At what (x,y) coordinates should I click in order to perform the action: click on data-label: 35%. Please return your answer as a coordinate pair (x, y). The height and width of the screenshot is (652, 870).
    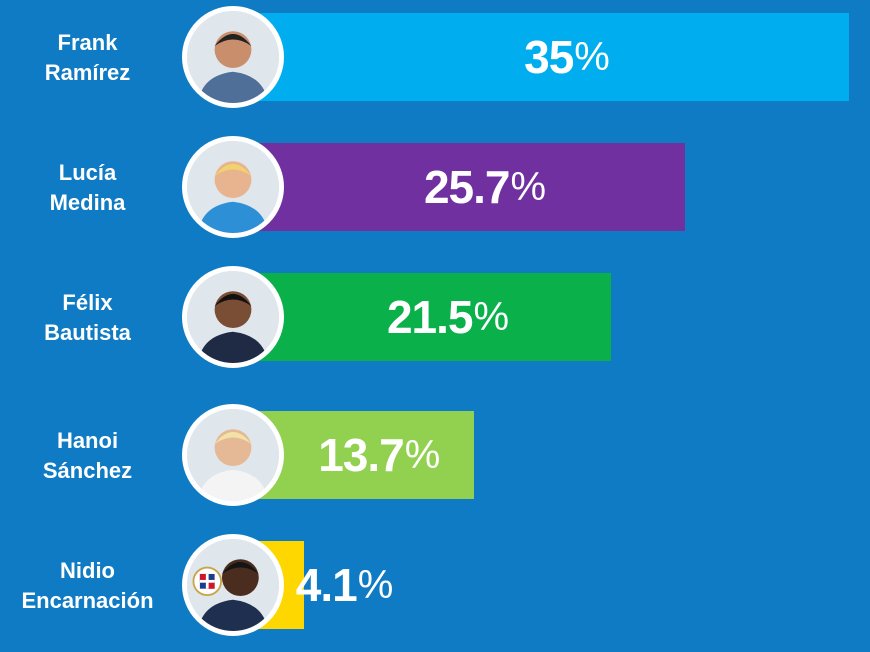
    Looking at the image, I should click on (566, 57).